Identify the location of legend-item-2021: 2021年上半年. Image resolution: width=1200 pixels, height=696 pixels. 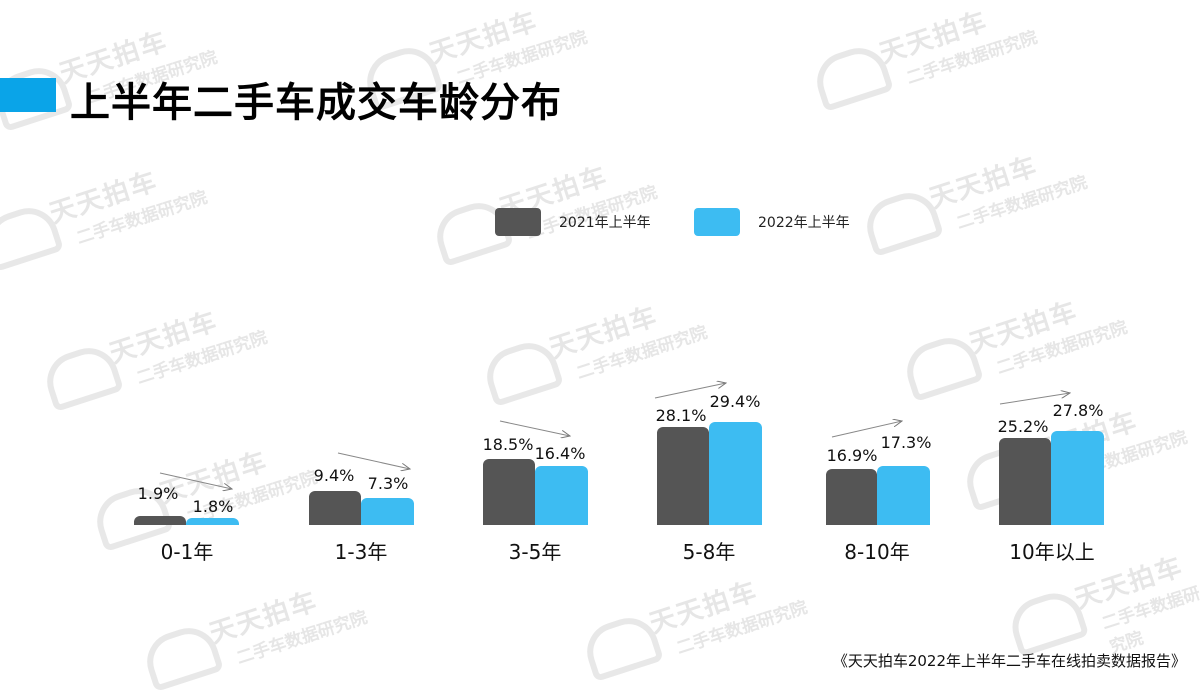
(573, 222).